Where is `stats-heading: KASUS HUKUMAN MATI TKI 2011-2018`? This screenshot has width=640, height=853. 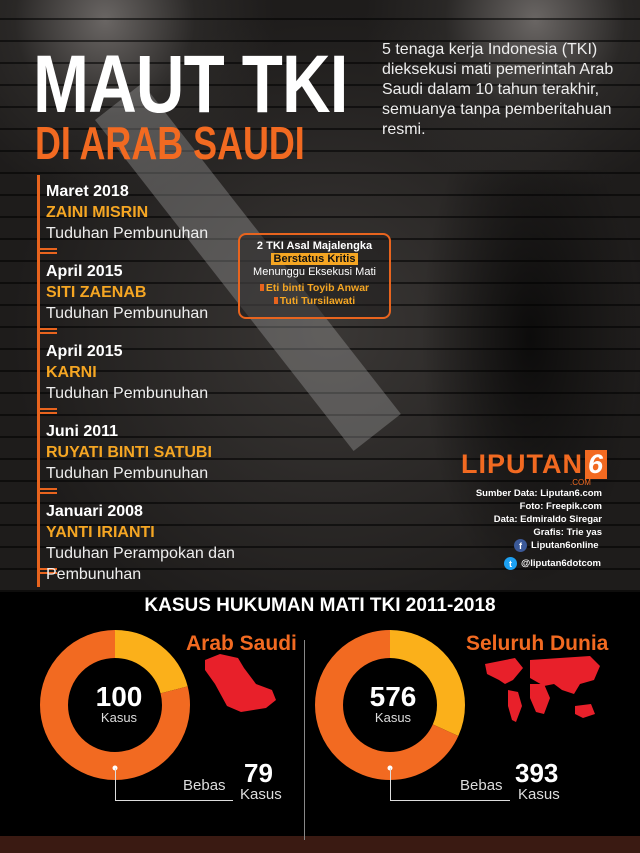 stats-heading: KASUS HUKUMAN MATI TKI 2011-2018 is located at coordinates (320, 605).